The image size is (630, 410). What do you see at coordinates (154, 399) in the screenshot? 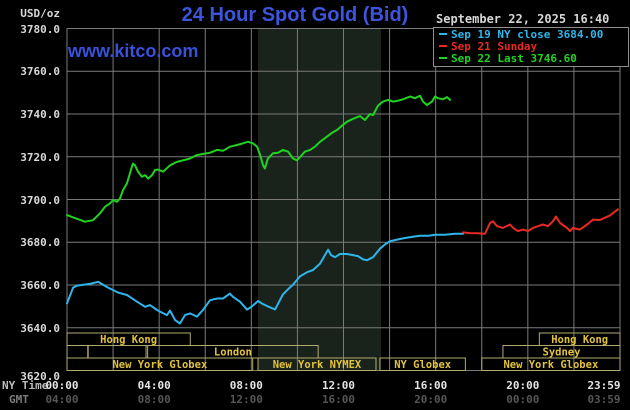
I see `x-tick-gmt: 08:00` at bounding box center [154, 399].